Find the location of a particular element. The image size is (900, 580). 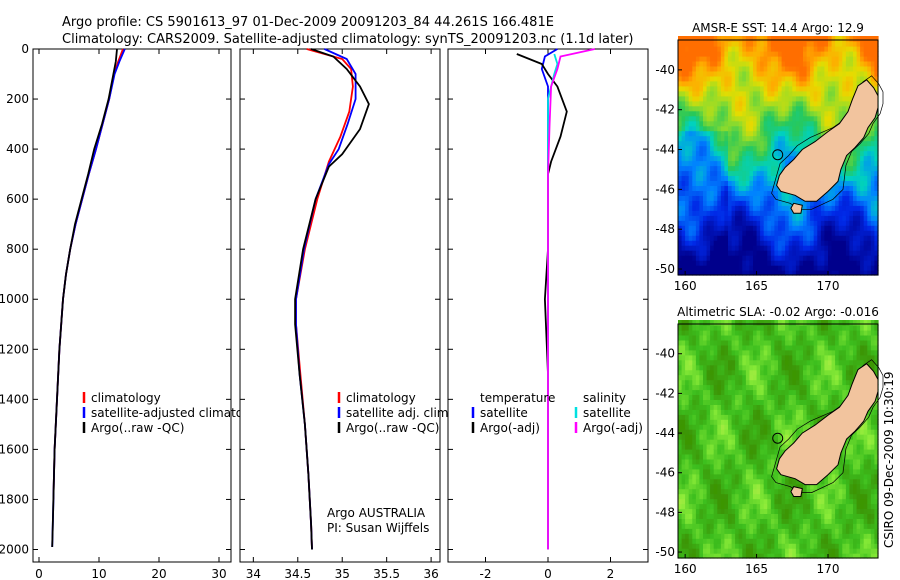

x-tick-label: 34.5 is located at coordinates (297, 573).